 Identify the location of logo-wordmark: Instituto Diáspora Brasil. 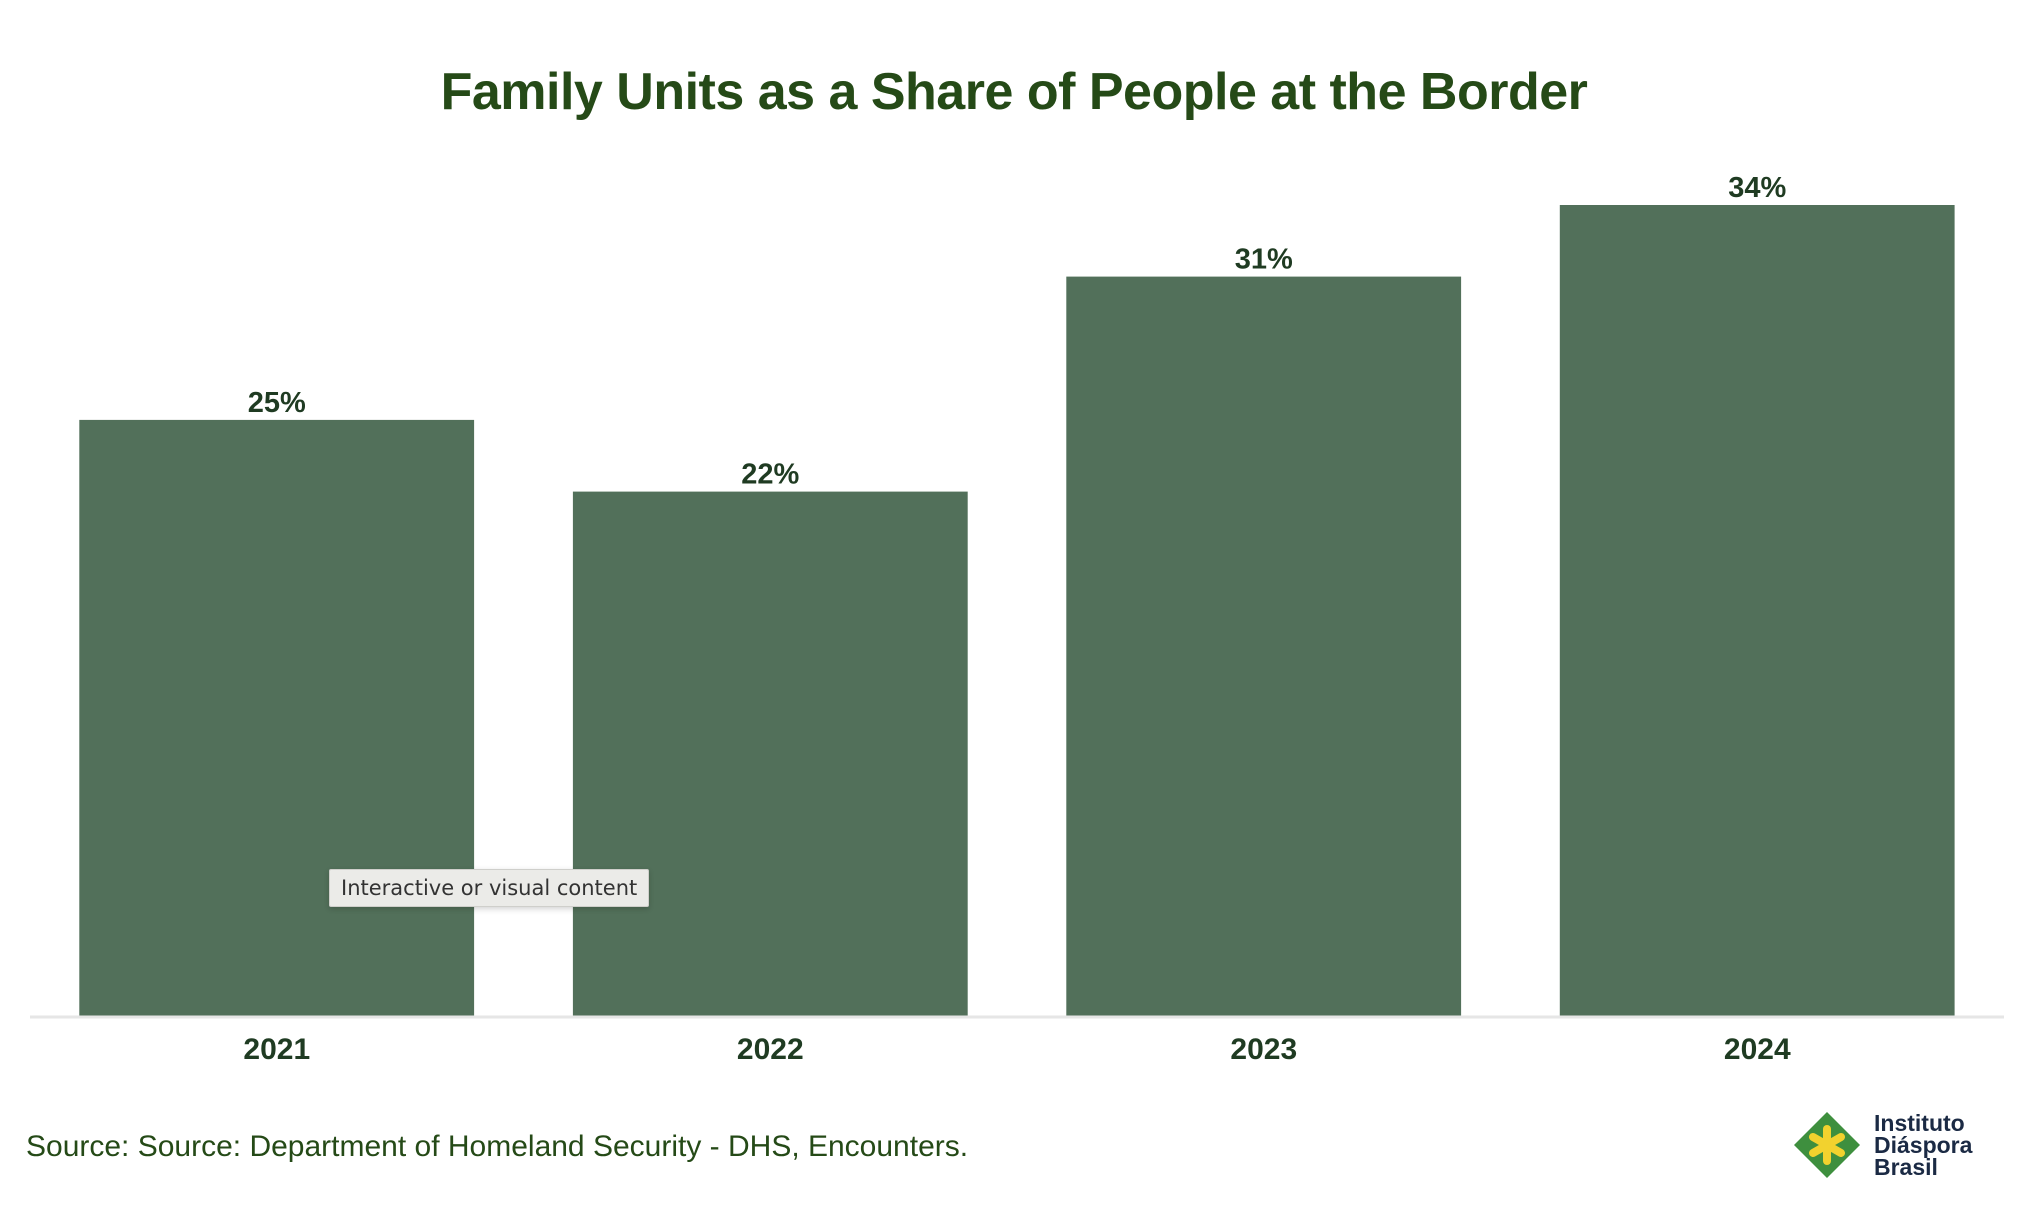
(1923, 1145).